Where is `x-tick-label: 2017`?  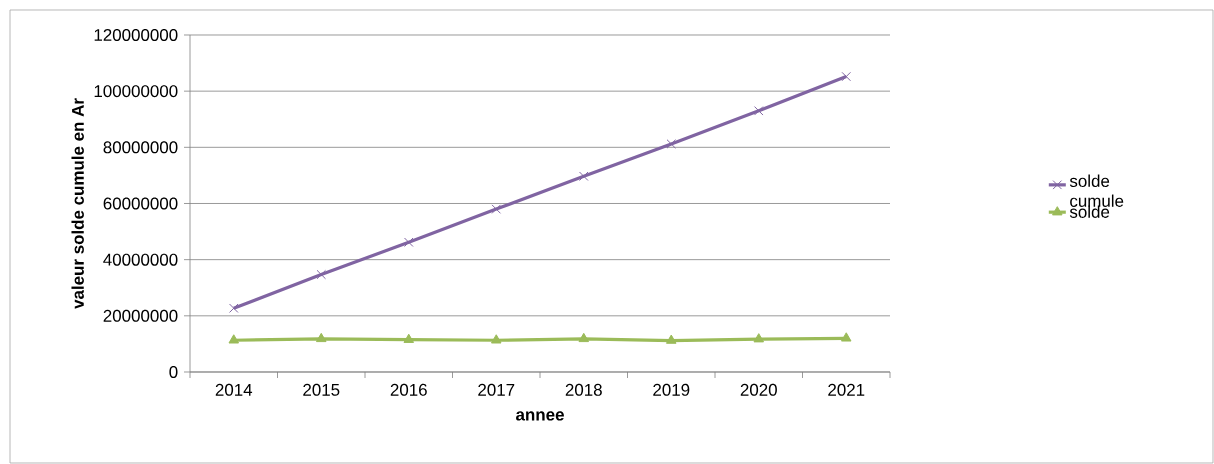 x-tick-label: 2017 is located at coordinates (496, 389).